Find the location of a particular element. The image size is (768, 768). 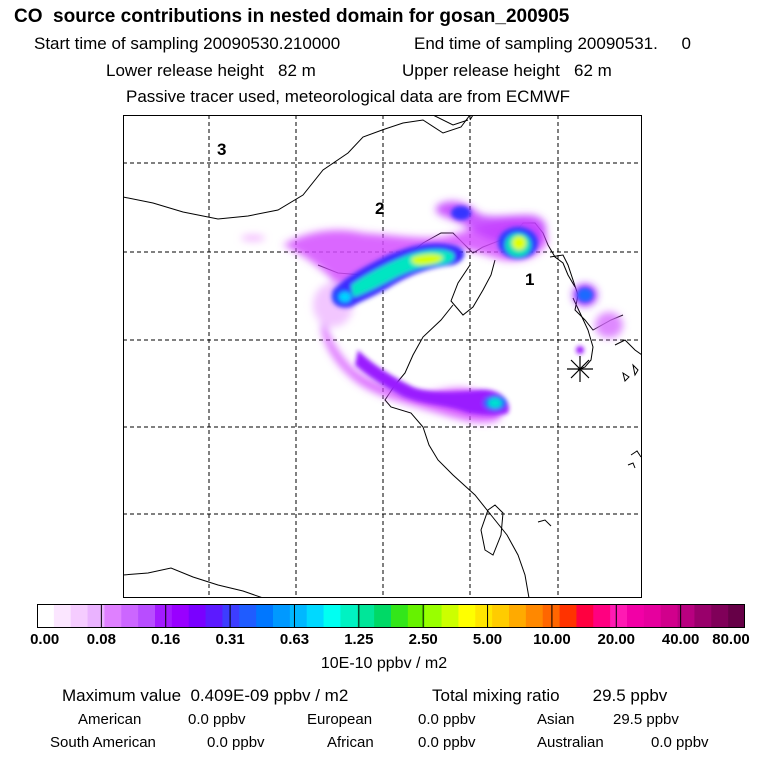

plume-korea-patch is located at coordinates (609, 325).